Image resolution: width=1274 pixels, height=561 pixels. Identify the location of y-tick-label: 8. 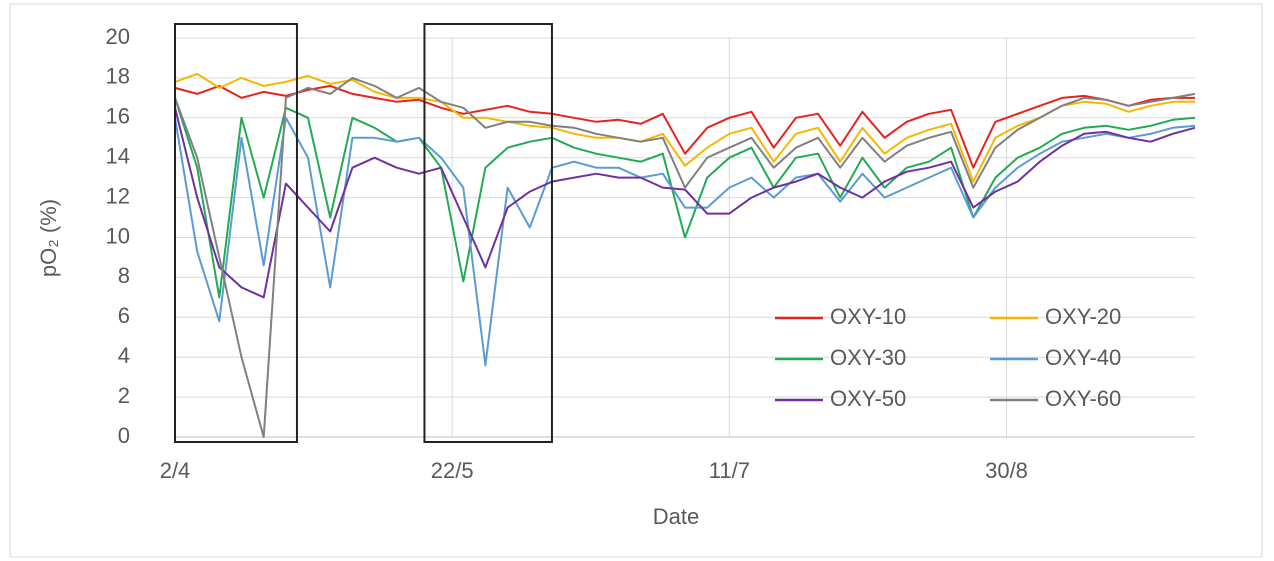
(124, 275).